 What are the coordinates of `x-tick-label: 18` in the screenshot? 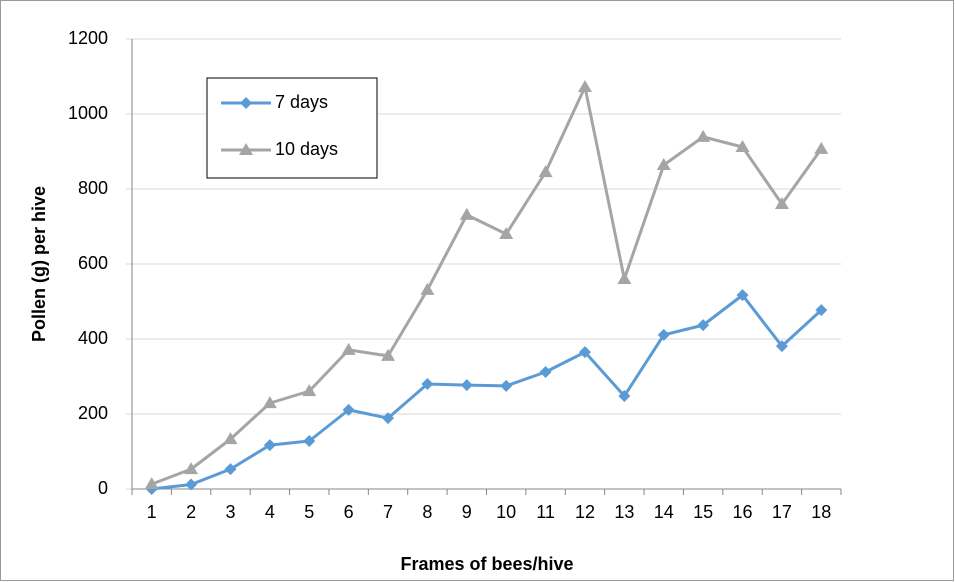 It's located at (821, 512).